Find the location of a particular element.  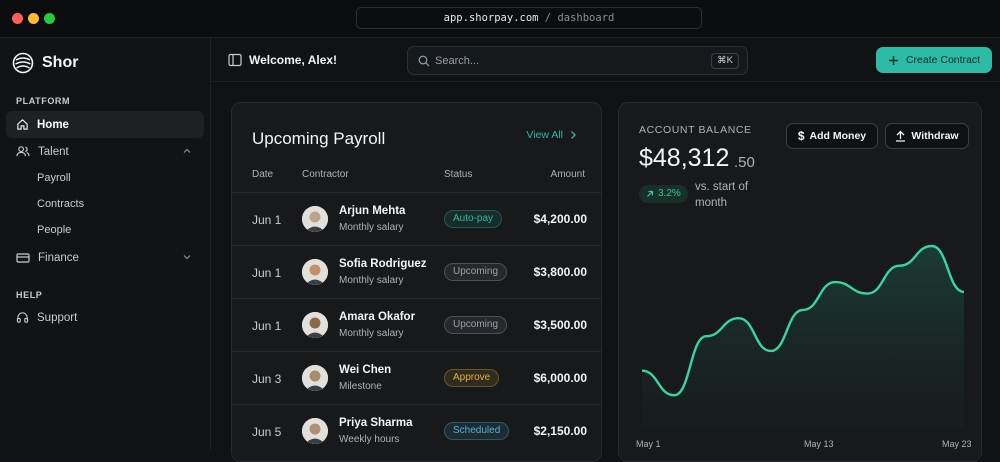

change-badge: 3.2% is located at coordinates (663, 194).